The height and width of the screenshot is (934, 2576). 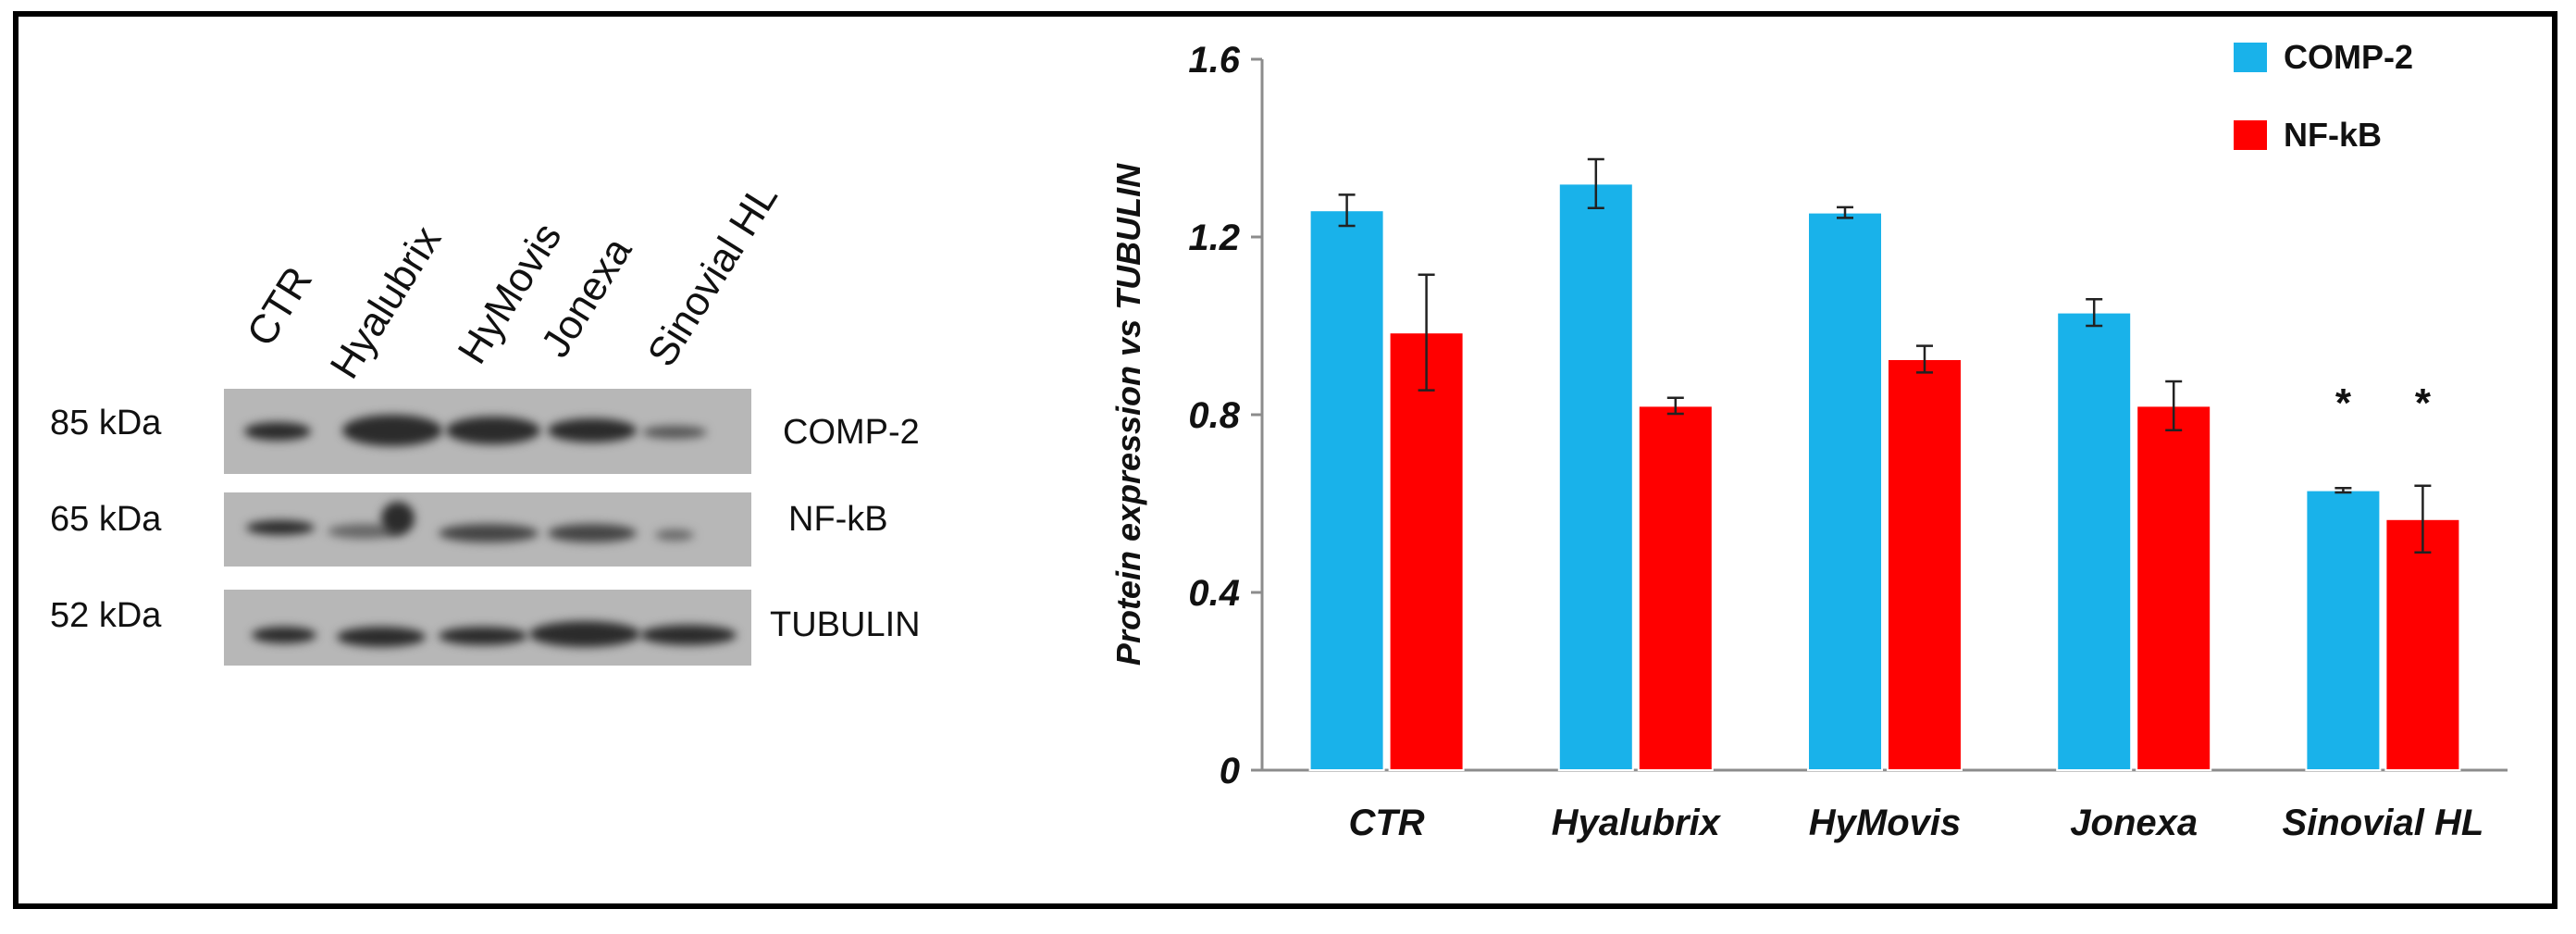 I want to click on y-tick-label: 0.8, so click(x=1214, y=415).